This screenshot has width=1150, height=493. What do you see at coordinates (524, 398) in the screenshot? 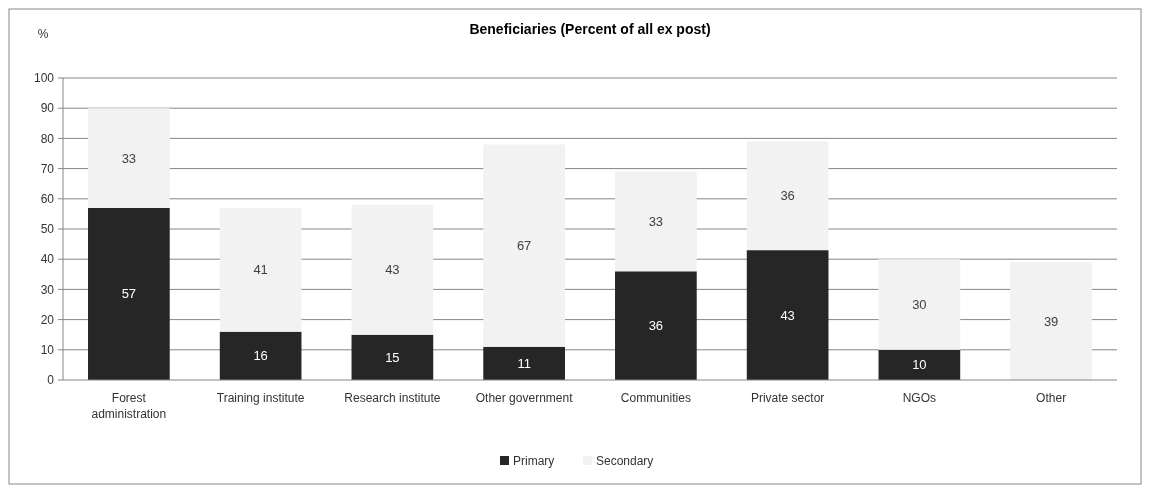
I see `x-tick-label: Other government` at bounding box center [524, 398].